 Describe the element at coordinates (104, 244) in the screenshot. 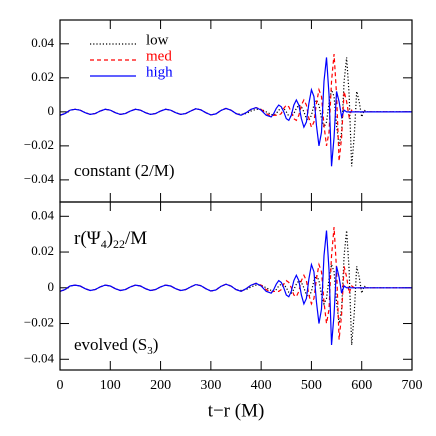

I see `subscript: 4` at that location.